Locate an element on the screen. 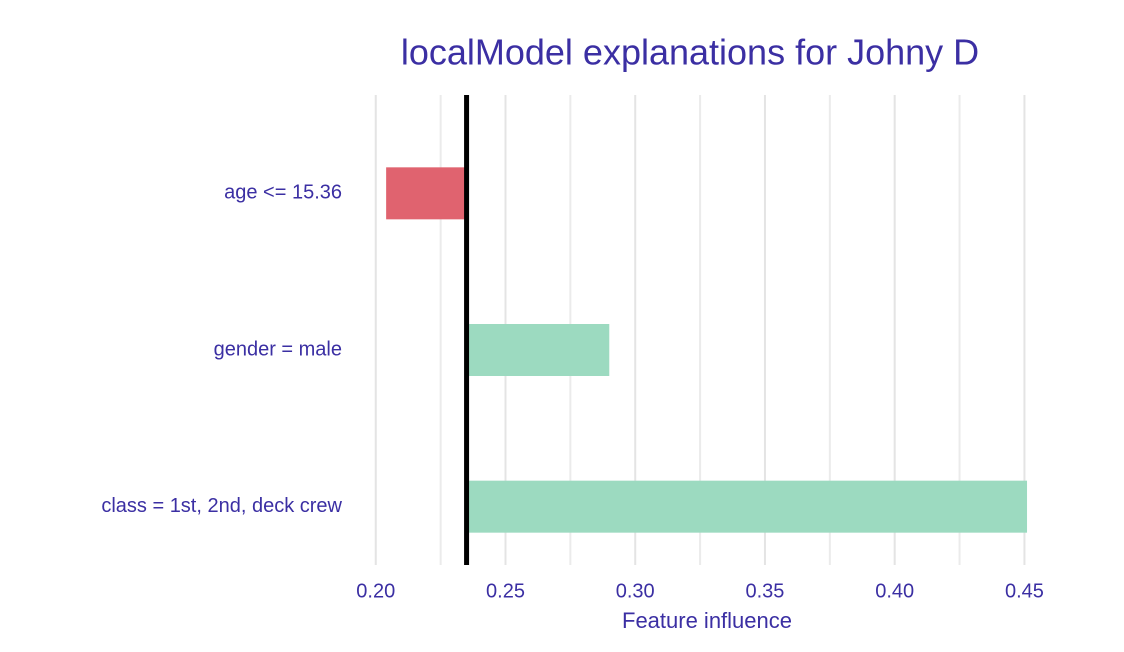 The image size is (1124, 652). x-tick-label: 0.35 is located at coordinates (764, 591).